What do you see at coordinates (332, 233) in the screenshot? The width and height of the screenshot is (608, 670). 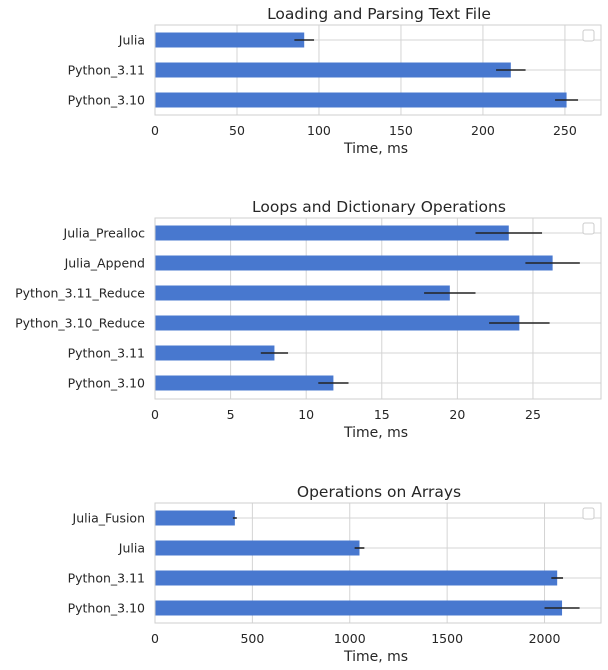 I see `bar-Julia_Prealloc` at bounding box center [332, 233].